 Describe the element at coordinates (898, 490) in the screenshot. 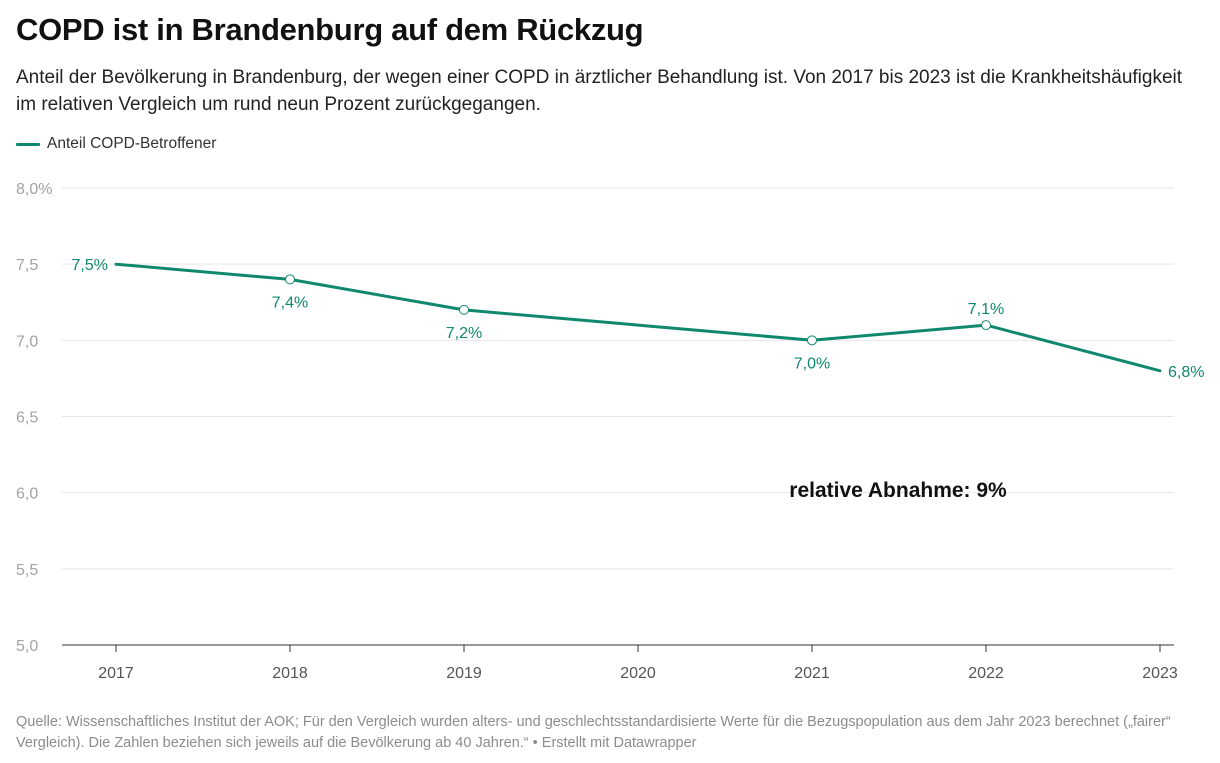

I see `annotation-relative-decrease: relative Abnahme: 9%` at that location.